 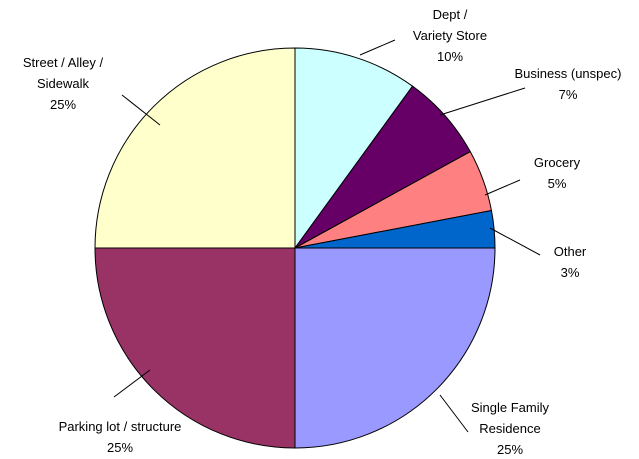 I want to click on slice-label: Single Family Residence, so click(x=510, y=418).